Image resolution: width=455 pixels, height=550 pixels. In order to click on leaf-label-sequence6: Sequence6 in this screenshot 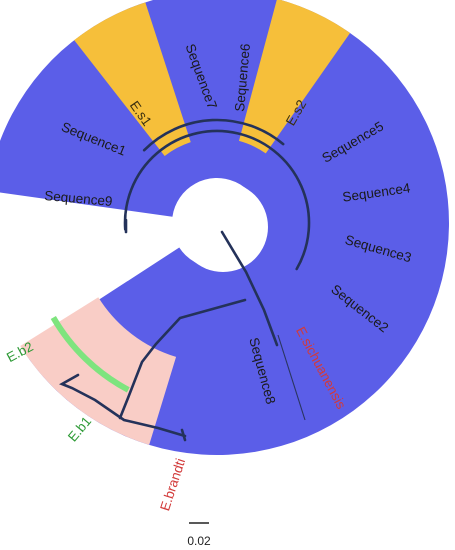, I will do `click(242, 77)`.